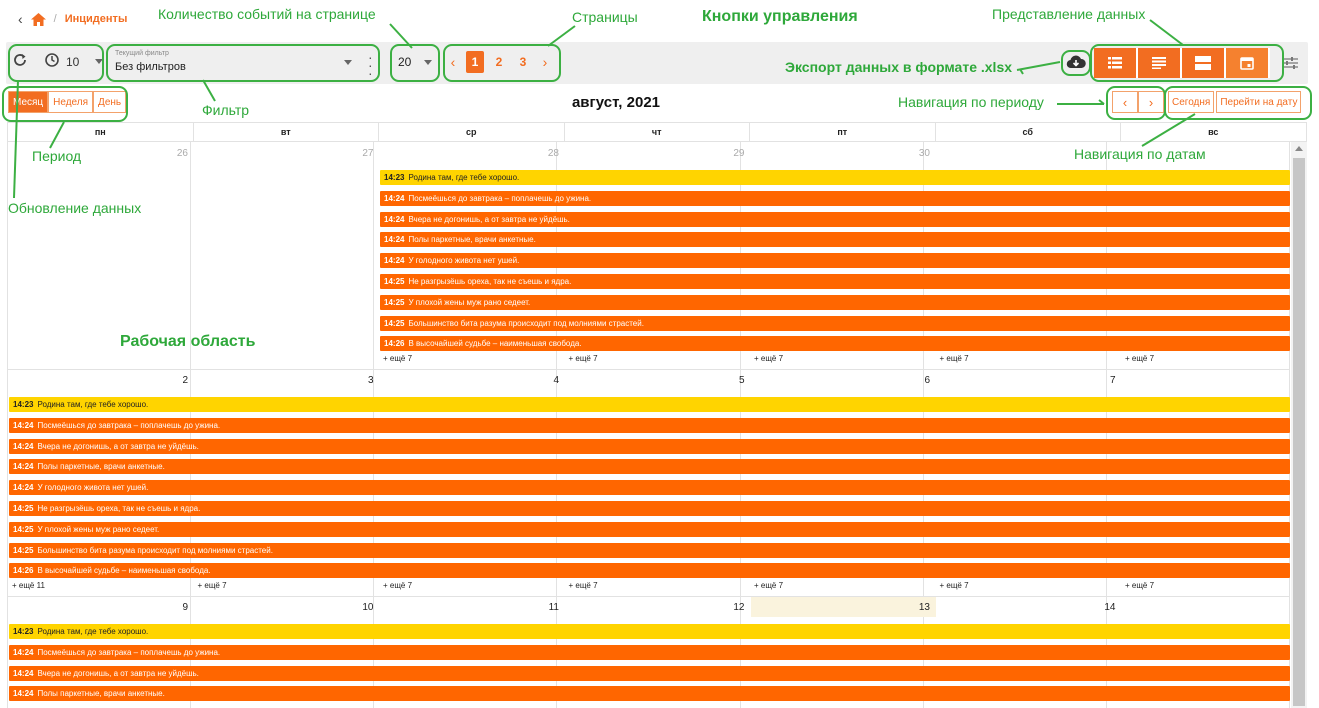 The height and width of the screenshot is (708, 1319). Describe the element at coordinates (142, 53) in the screenshot. I see `filter-label: Текущий фильтр` at that location.